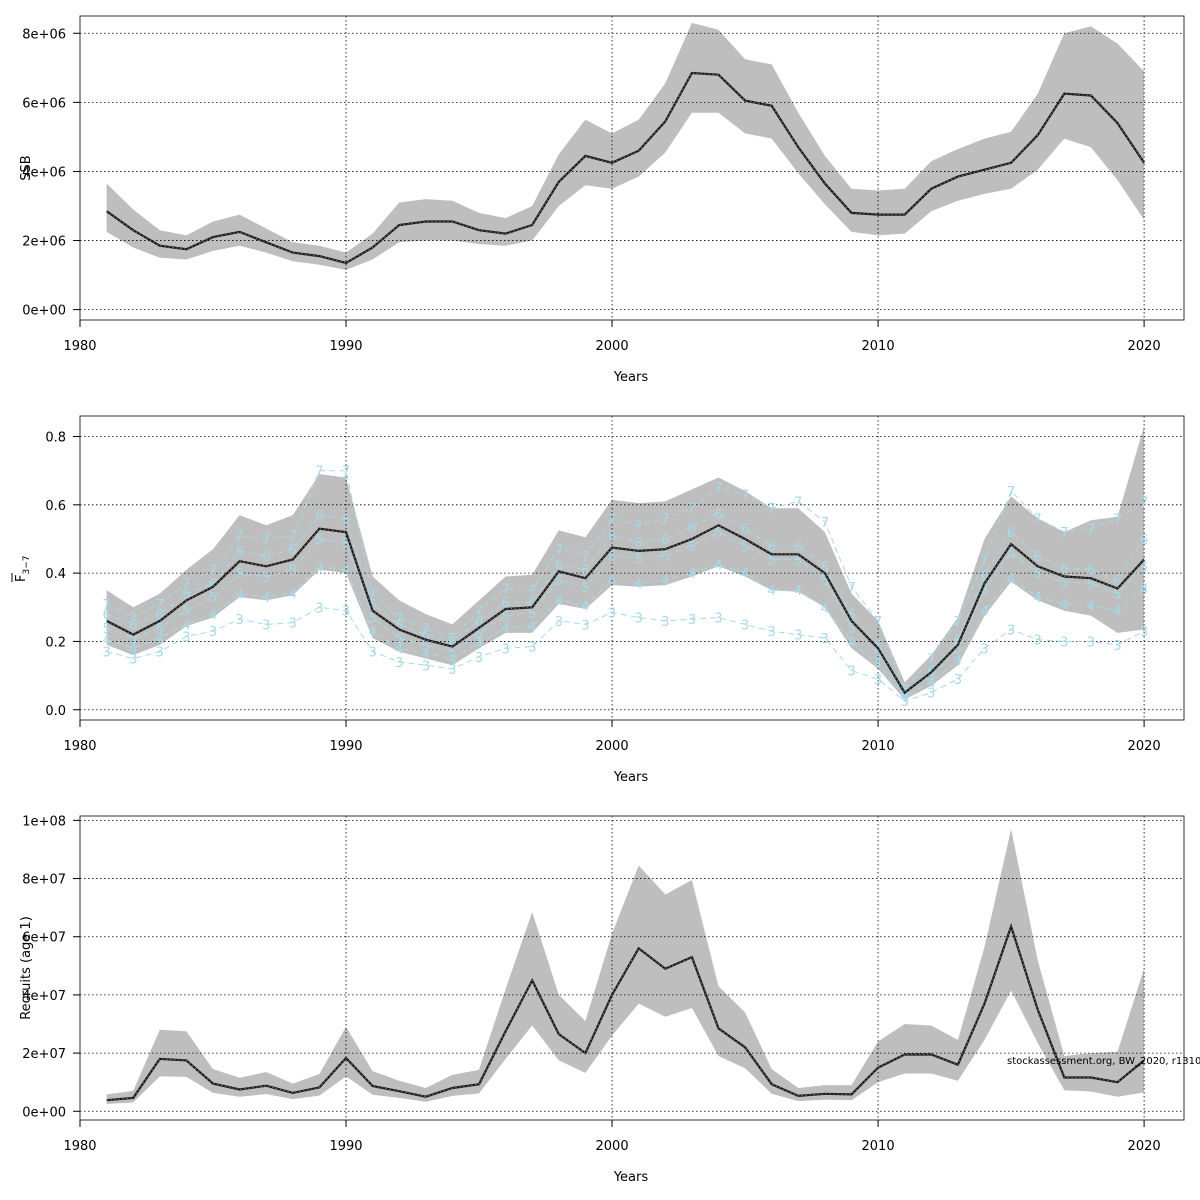 The image size is (1200, 1200). I want to click on age-5-line, so click(625, 613).